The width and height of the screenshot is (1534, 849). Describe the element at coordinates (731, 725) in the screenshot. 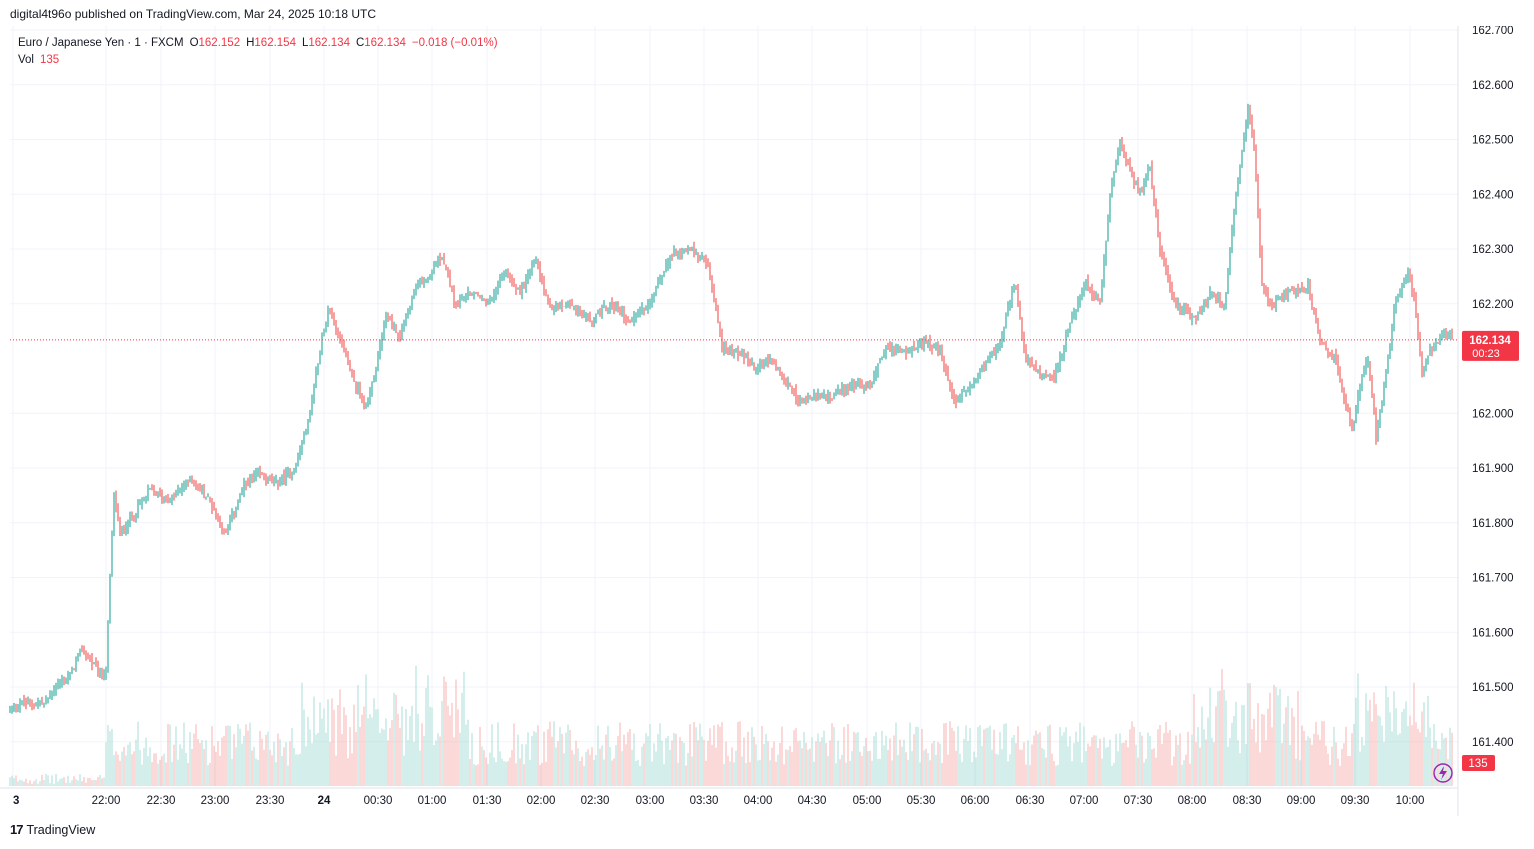

I see `volume-bars` at that location.